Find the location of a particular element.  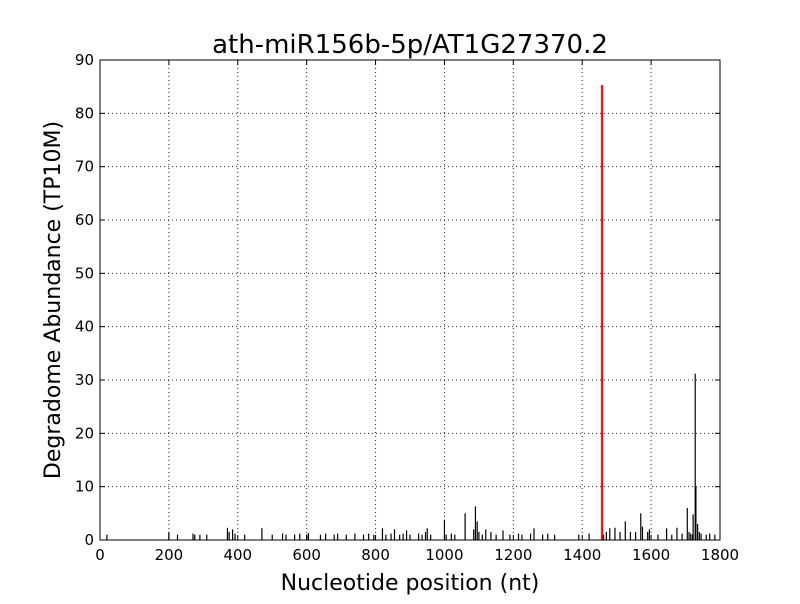

x-tick-label: 1400 is located at coordinates (582, 555).